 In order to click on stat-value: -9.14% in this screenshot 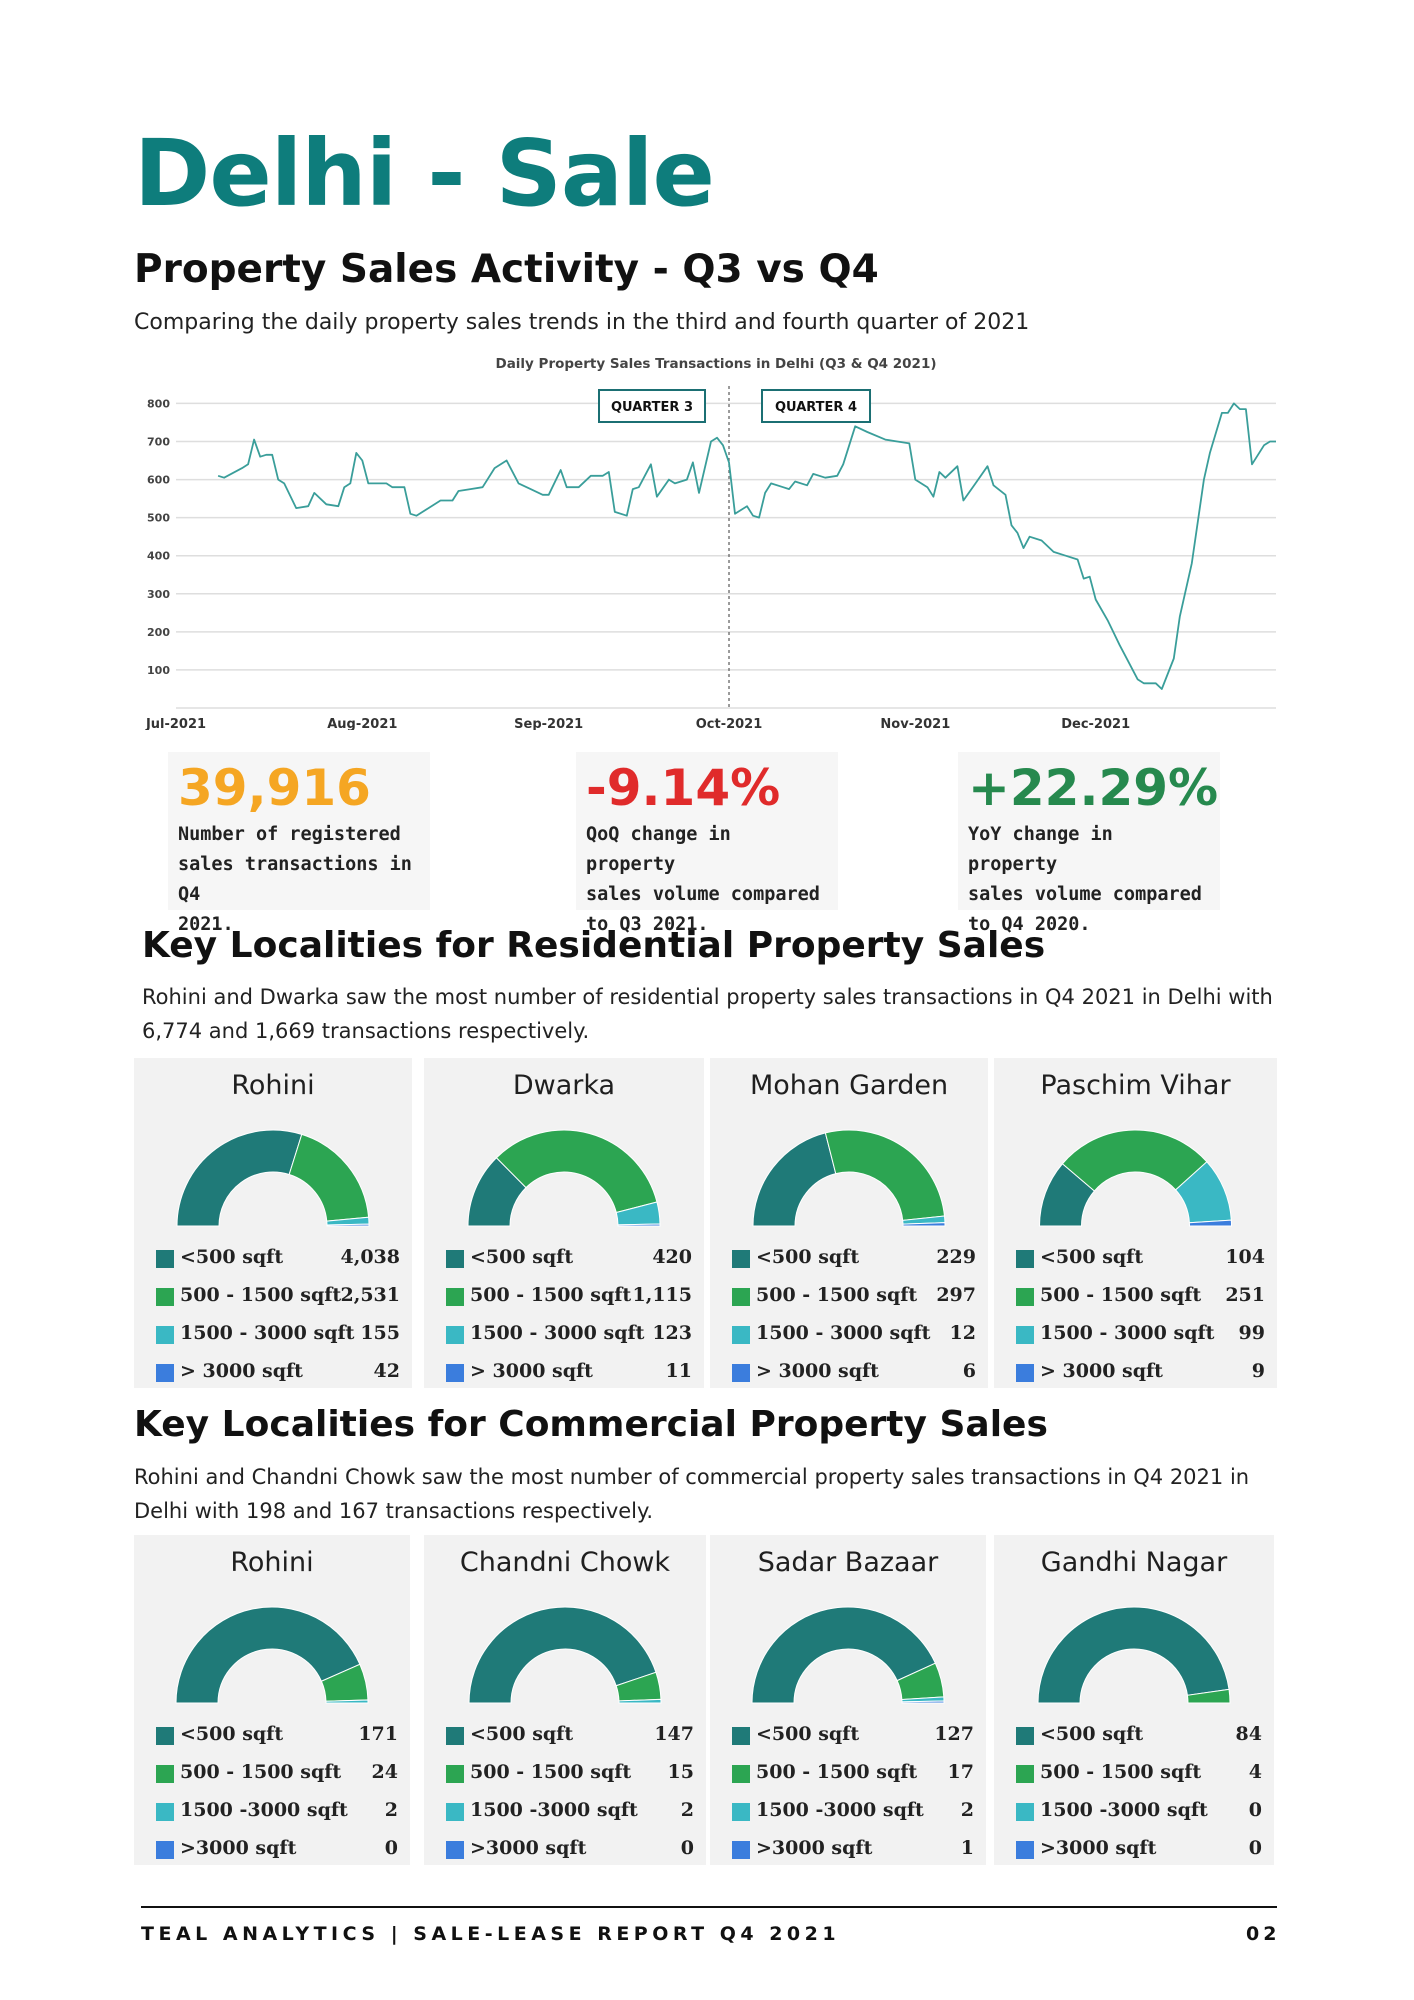, I will do `click(683, 788)`.